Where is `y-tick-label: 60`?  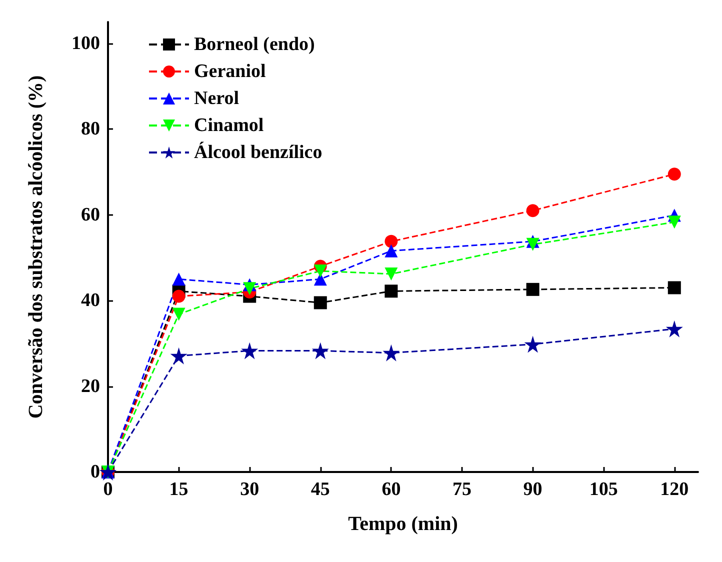
y-tick-label: 60 is located at coordinates (90, 215).